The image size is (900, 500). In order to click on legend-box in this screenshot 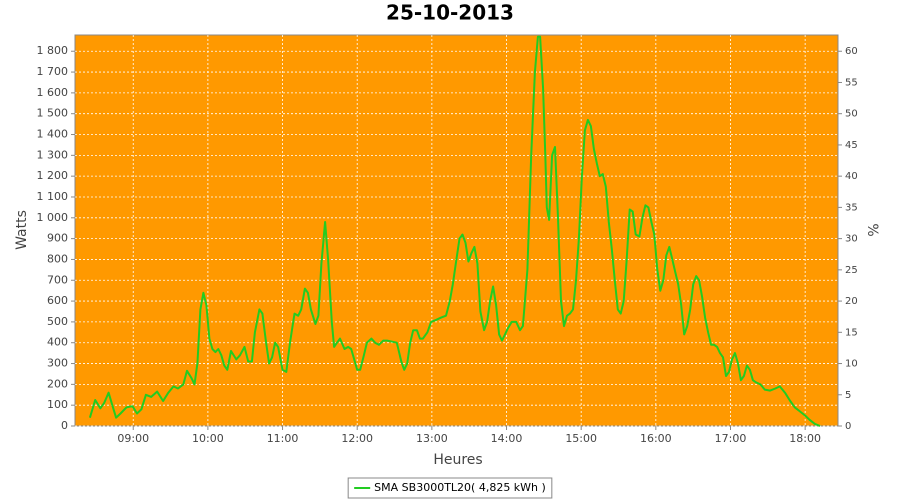, I will do `click(450, 488)`.